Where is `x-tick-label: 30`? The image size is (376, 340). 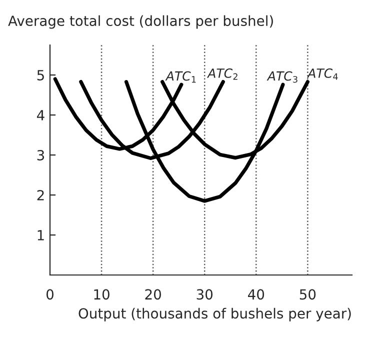
x-tick-label: 30 is located at coordinates (204, 294).